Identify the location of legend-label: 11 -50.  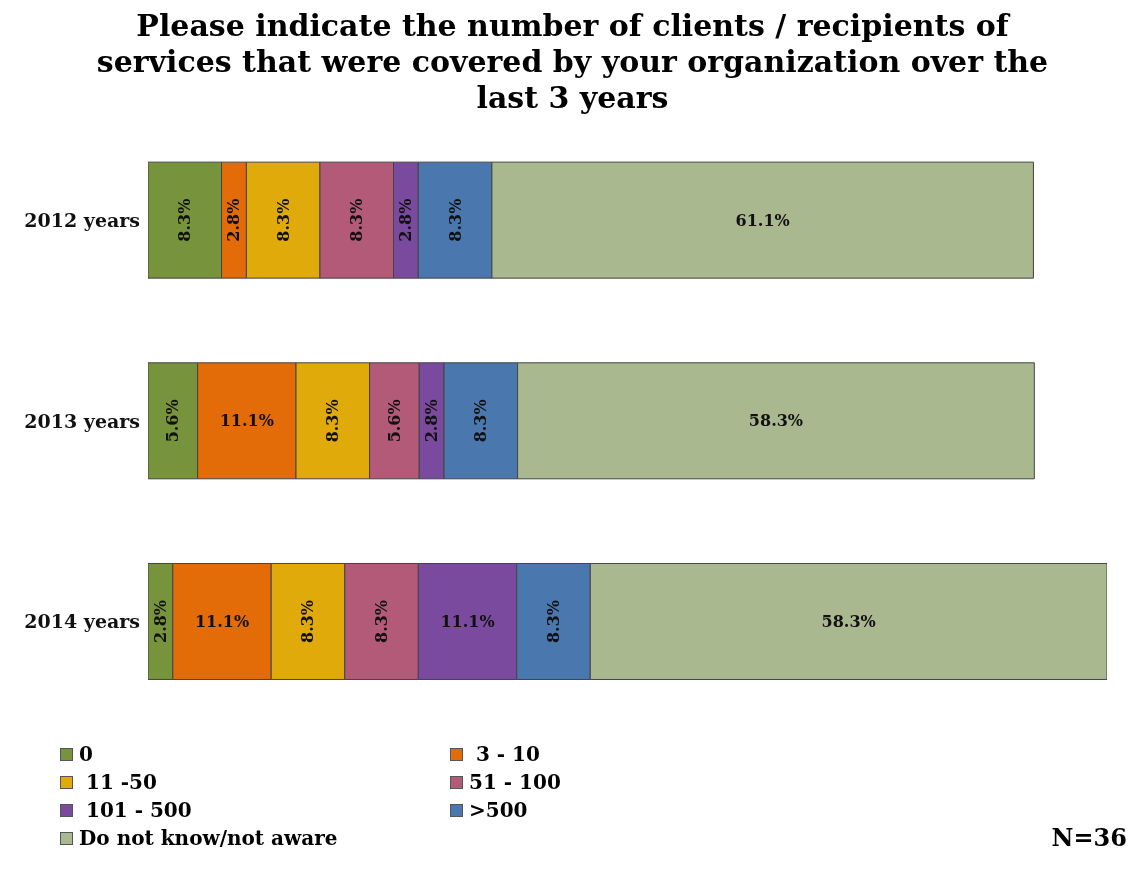
(120, 782).